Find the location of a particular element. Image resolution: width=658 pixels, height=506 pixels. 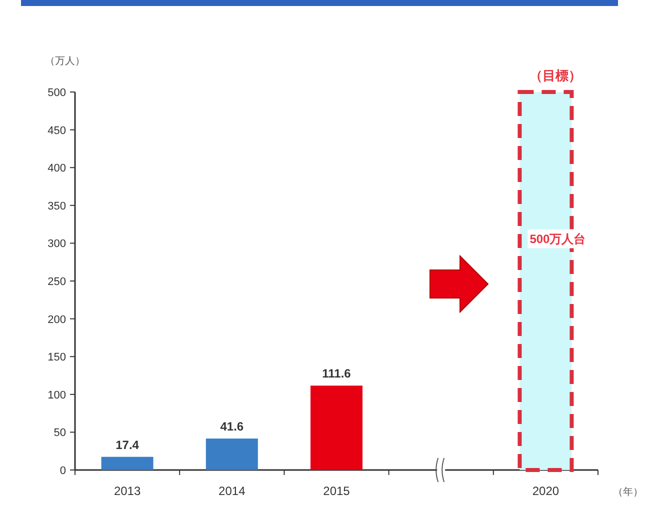

annotation: （目標） is located at coordinates (556, 75).